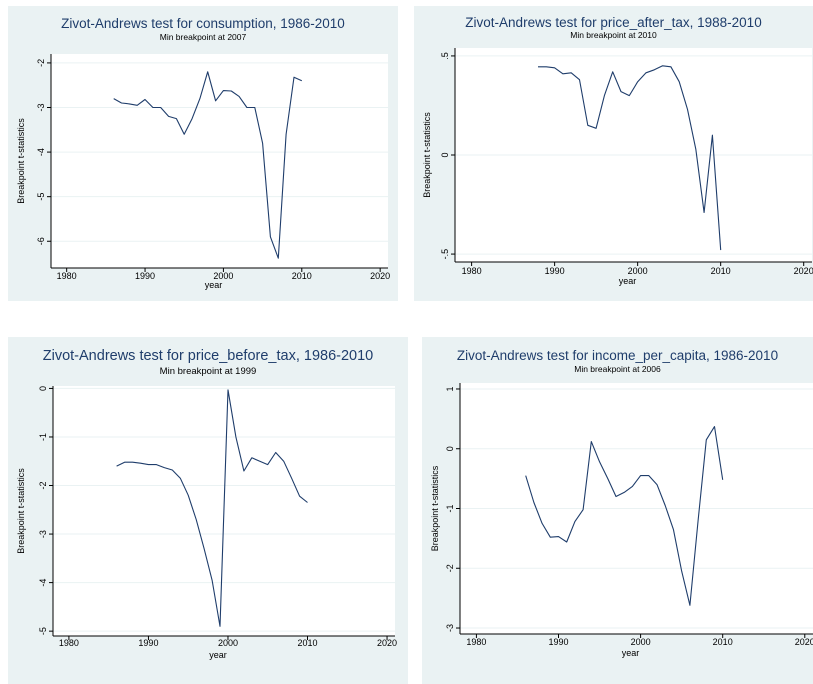 This screenshot has width=813, height=684. I want to click on y-tick-label: -.5, so click(445, 254).